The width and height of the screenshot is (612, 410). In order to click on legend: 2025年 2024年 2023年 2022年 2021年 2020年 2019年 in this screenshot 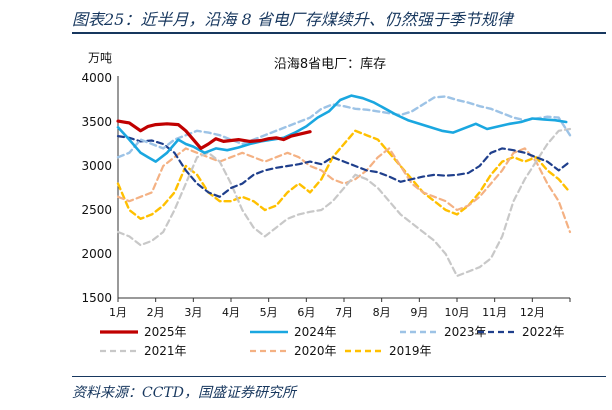, I will do `click(332, 341)`.